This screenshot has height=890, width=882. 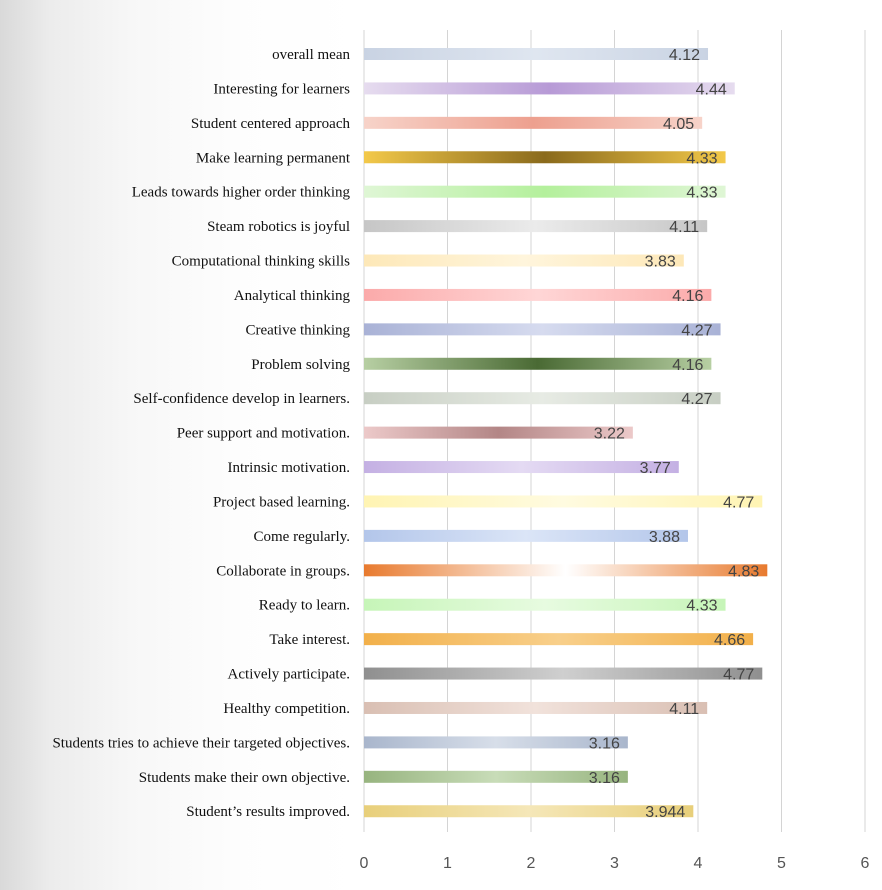 I want to click on category-label: Interesting for learners, so click(x=281, y=89).